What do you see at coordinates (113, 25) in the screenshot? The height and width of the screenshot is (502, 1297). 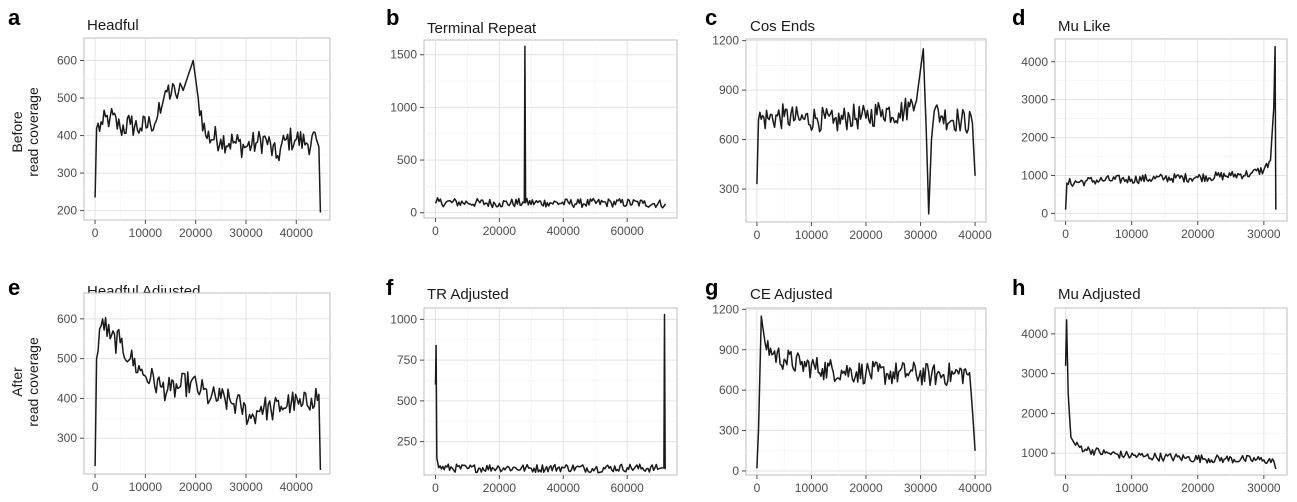 I see `panel-title-a: Headful` at bounding box center [113, 25].